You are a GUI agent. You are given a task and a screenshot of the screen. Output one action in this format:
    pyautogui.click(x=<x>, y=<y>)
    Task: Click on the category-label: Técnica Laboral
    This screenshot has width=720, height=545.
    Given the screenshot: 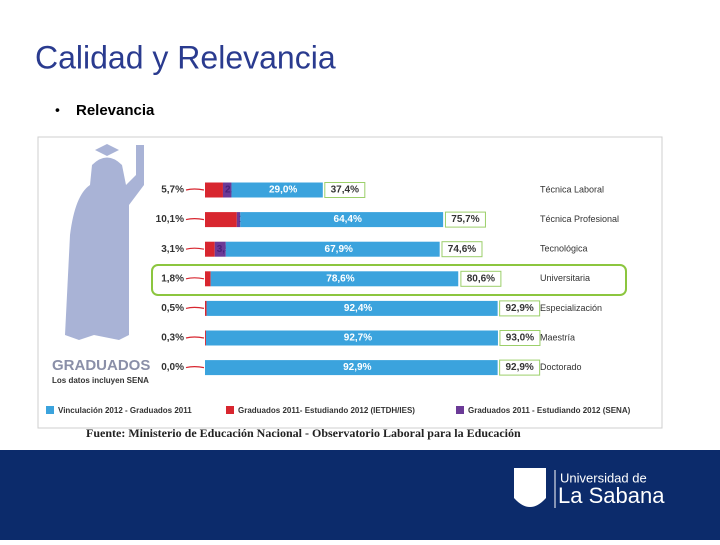 What is the action you would take?
    pyautogui.click(x=572, y=189)
    